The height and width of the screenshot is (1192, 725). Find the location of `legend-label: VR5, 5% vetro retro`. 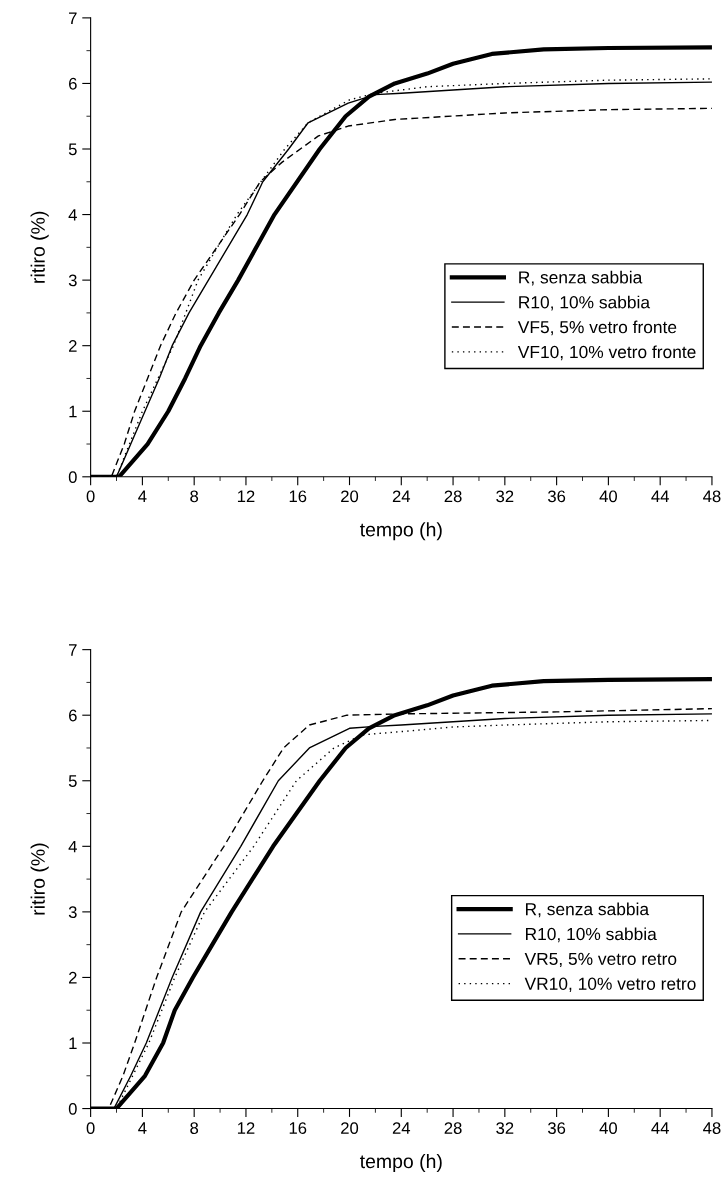

legend-label: VR5, 5% vetro retro is located at coordinates (600, 960).